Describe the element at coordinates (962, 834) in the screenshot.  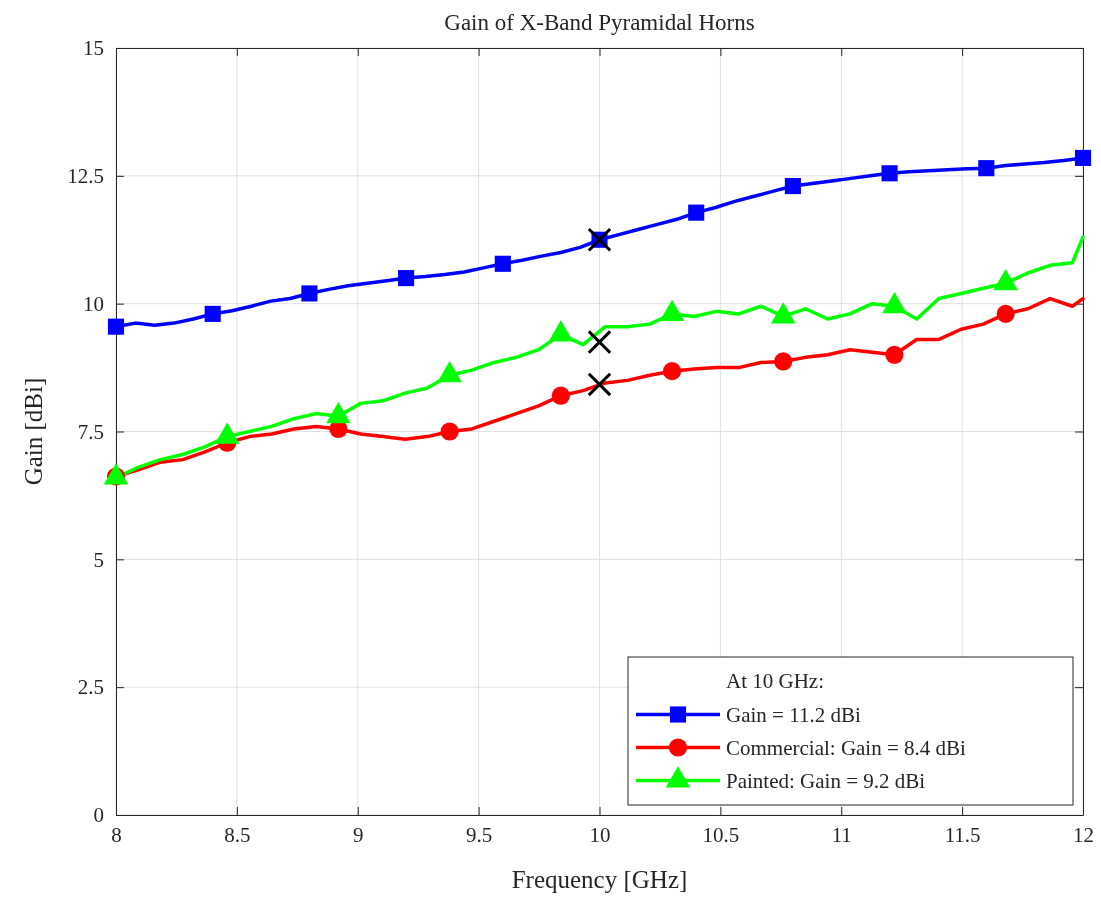
I see `x-tick-label: 11.5` at that location.